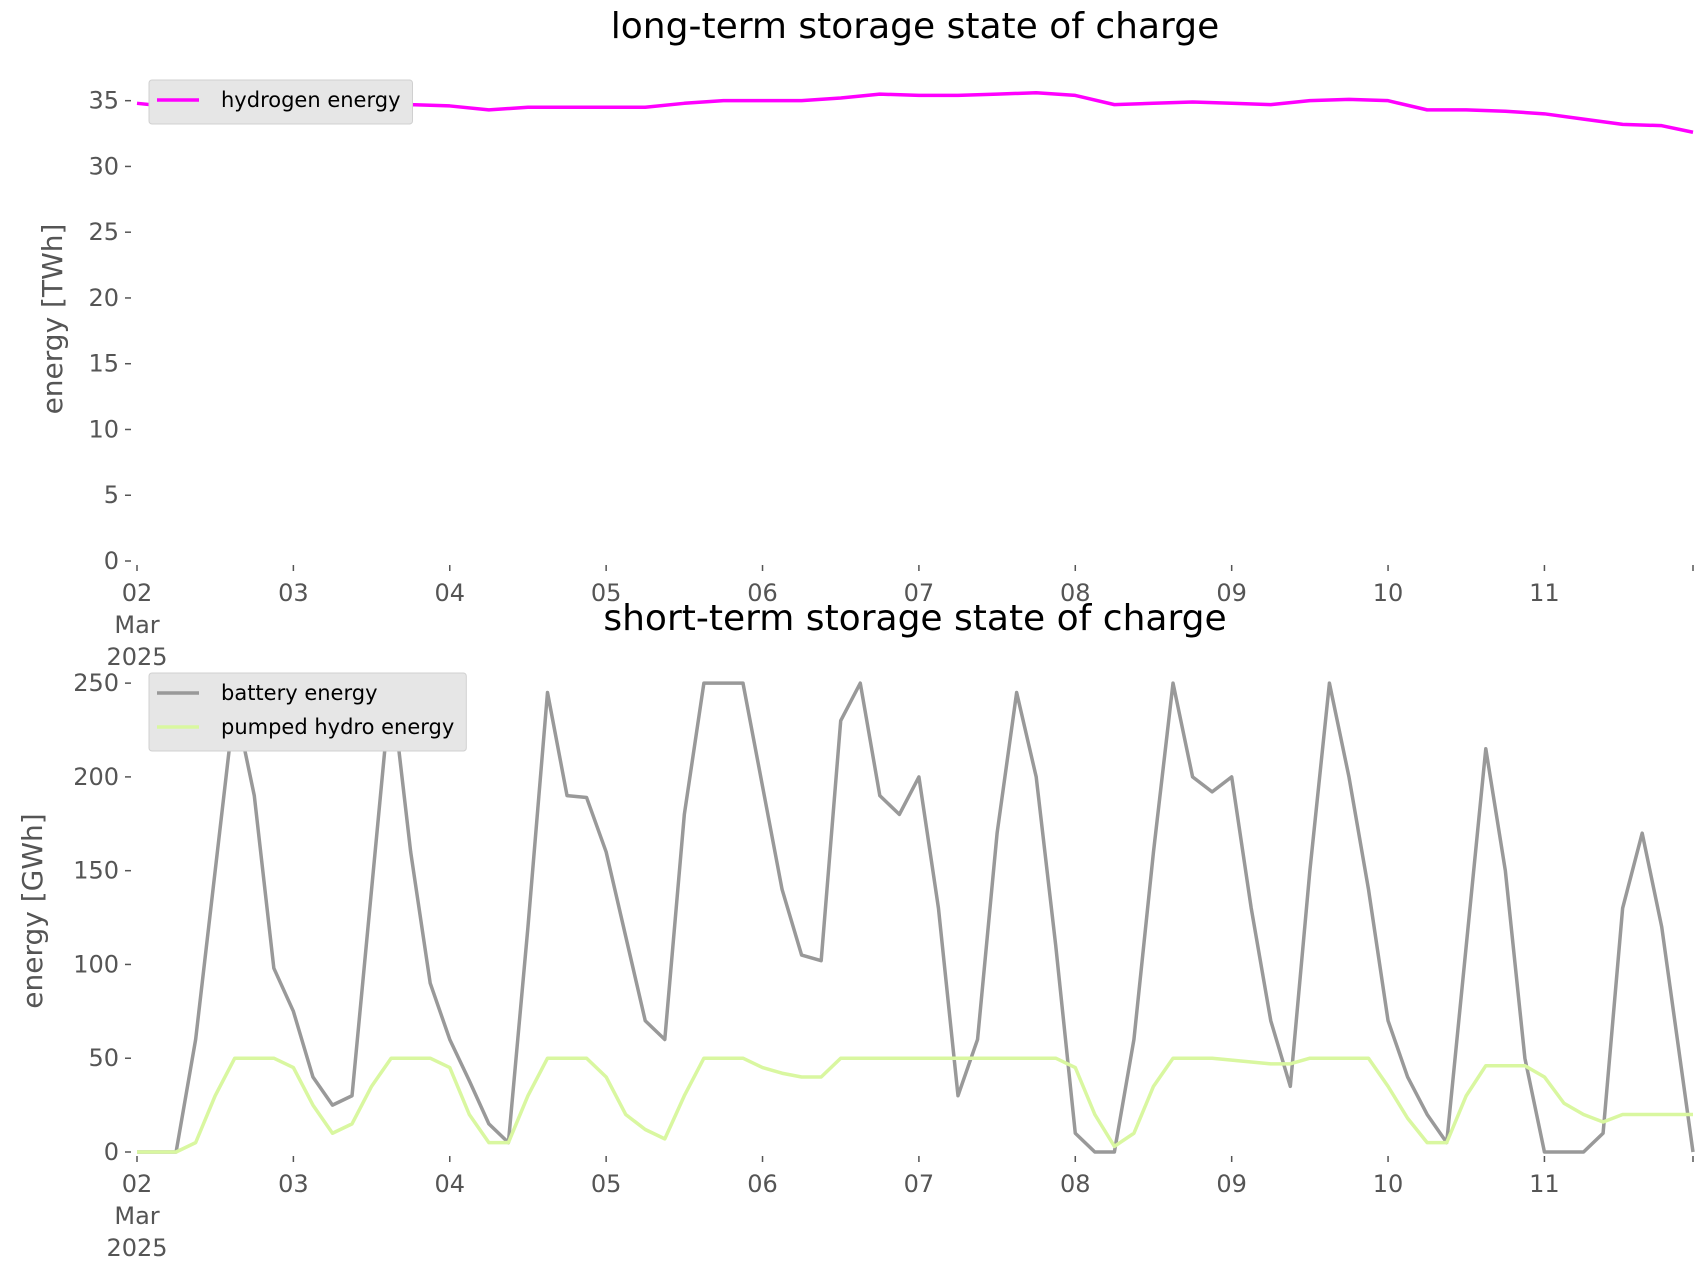 Image resolution: width=1706 pixels, height=1277 pixels. What do you see at coordinates (103, 298) in the screenshot?
I see `y-tick-label: 20` at bounding box center [103, 298].